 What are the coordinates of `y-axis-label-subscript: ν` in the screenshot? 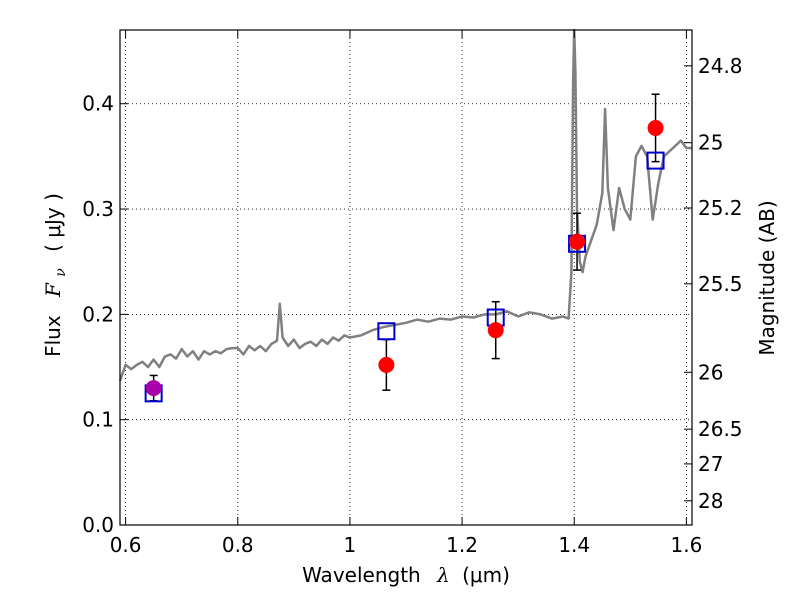 It's located at (61, 272).